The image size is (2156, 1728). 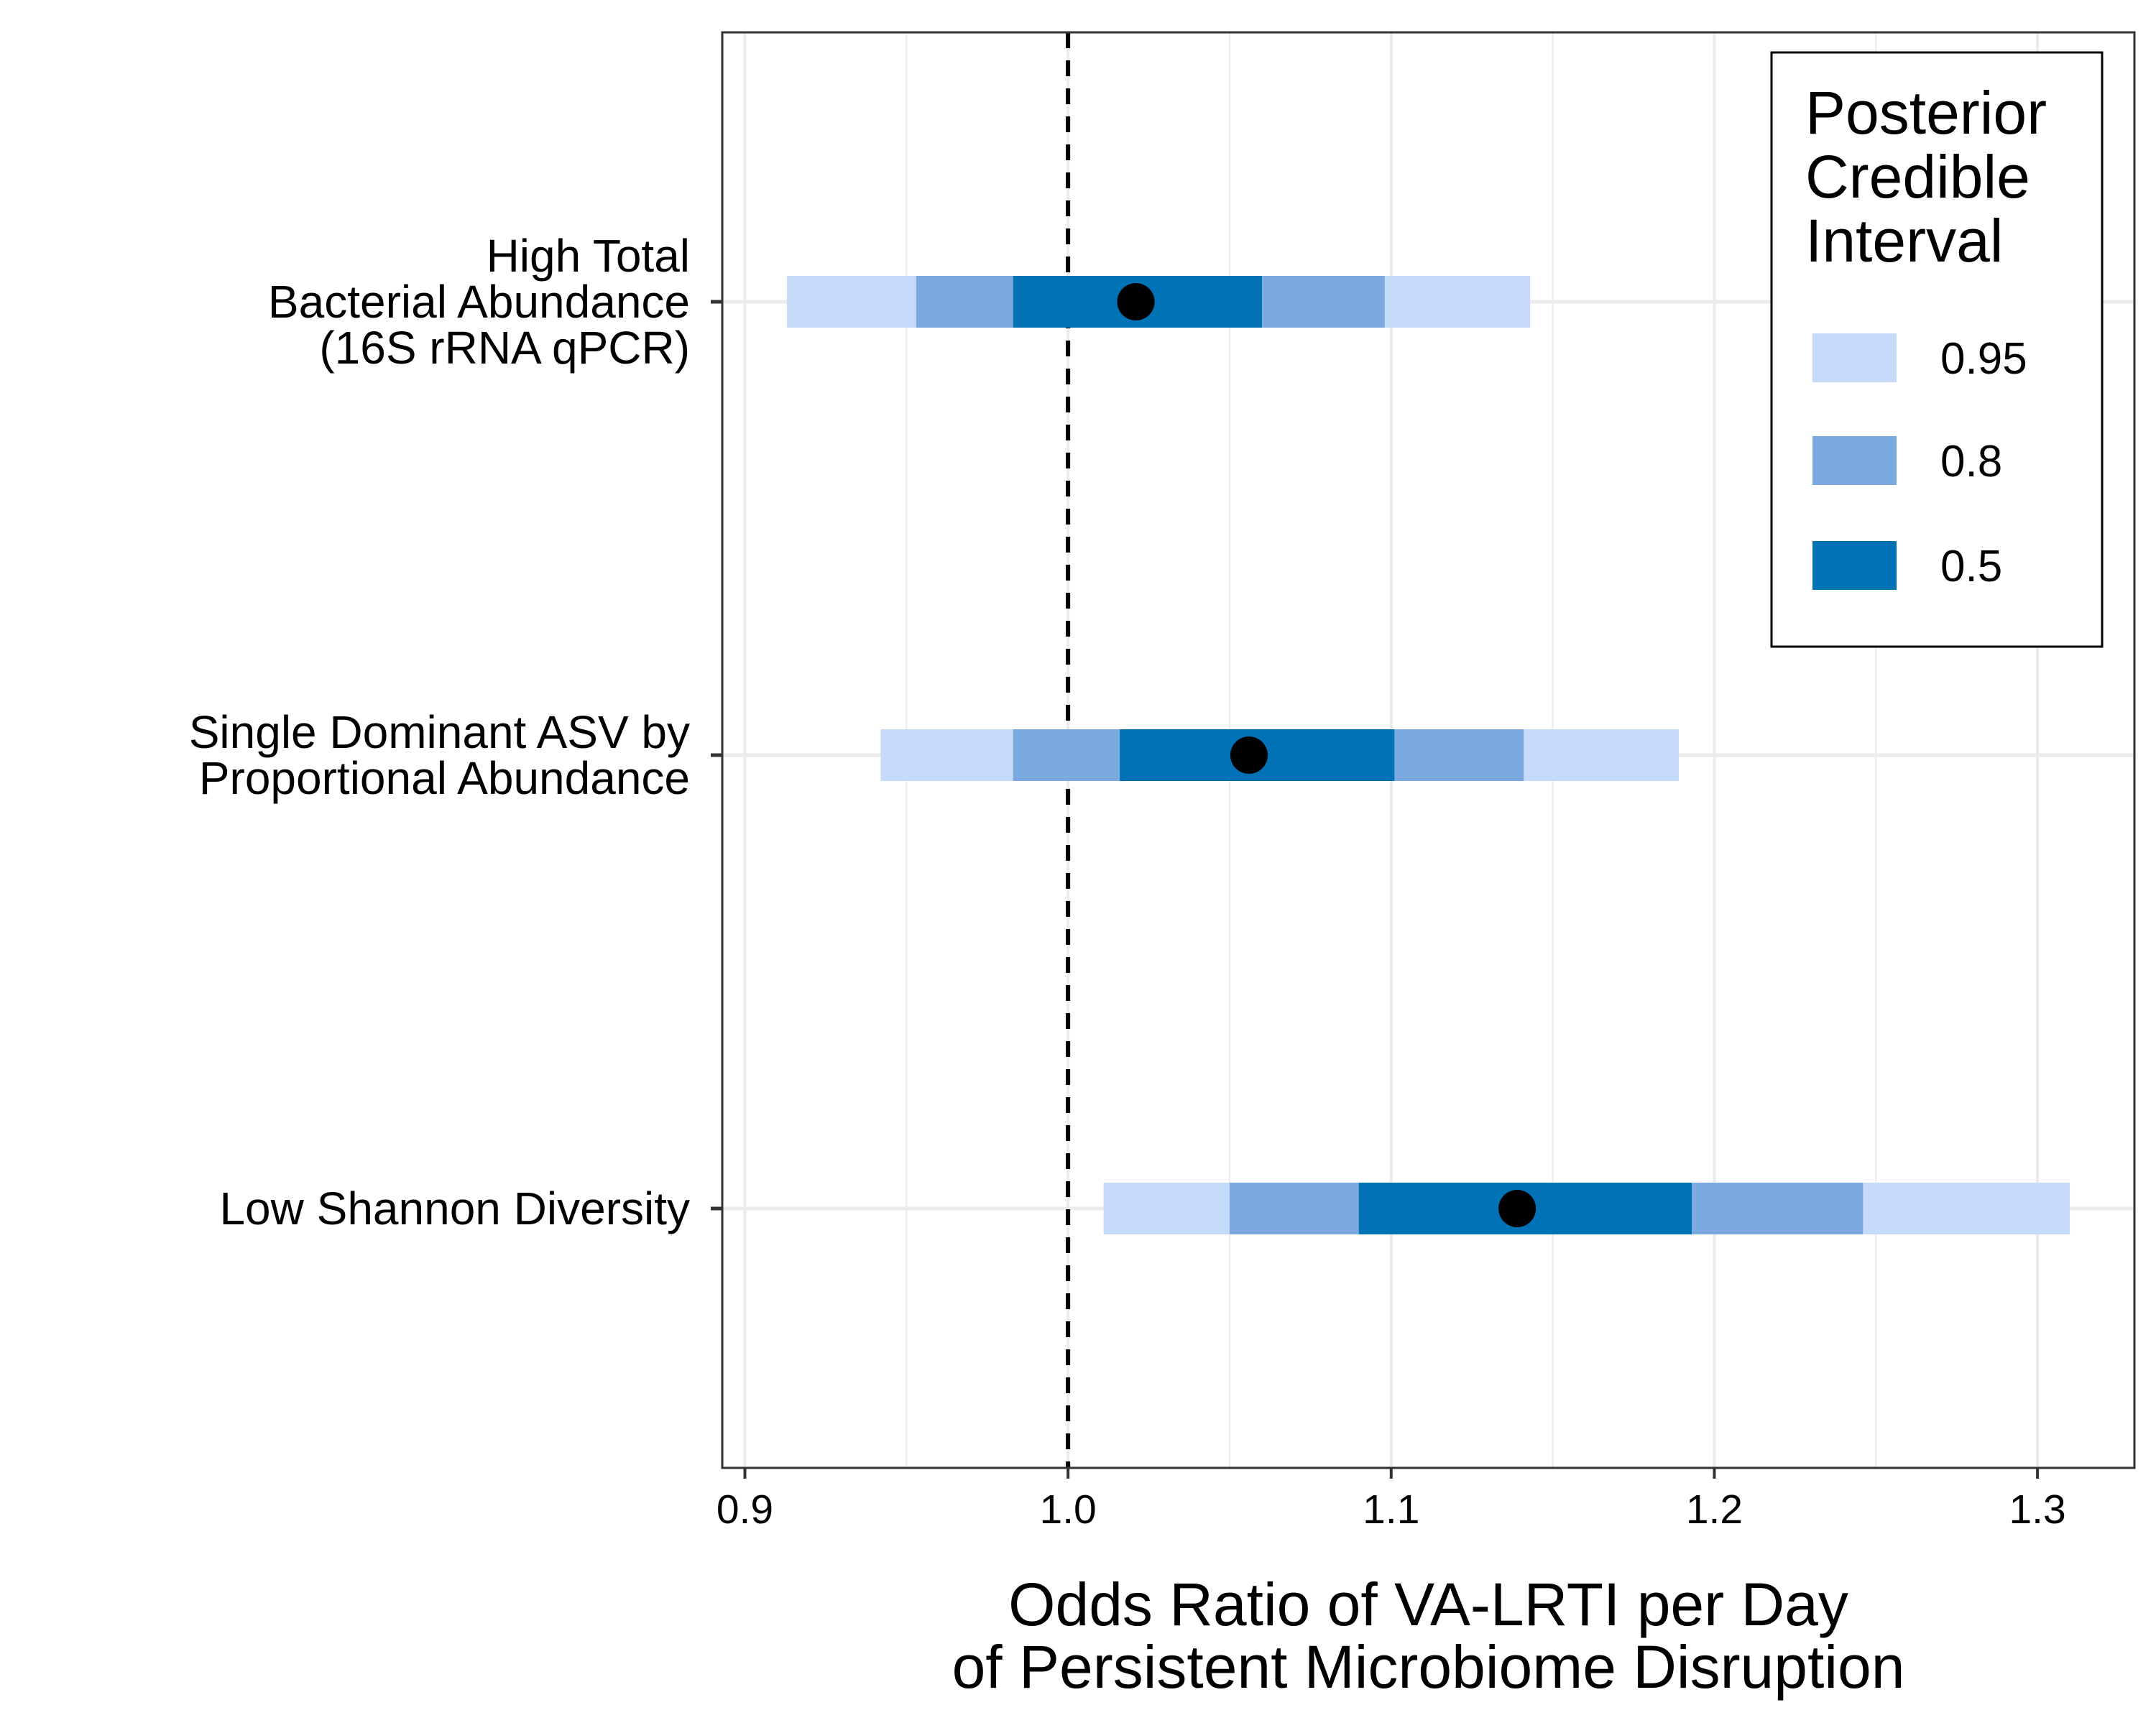 I want to click on legend-label: 0.5, so click(x=1971, y=566).